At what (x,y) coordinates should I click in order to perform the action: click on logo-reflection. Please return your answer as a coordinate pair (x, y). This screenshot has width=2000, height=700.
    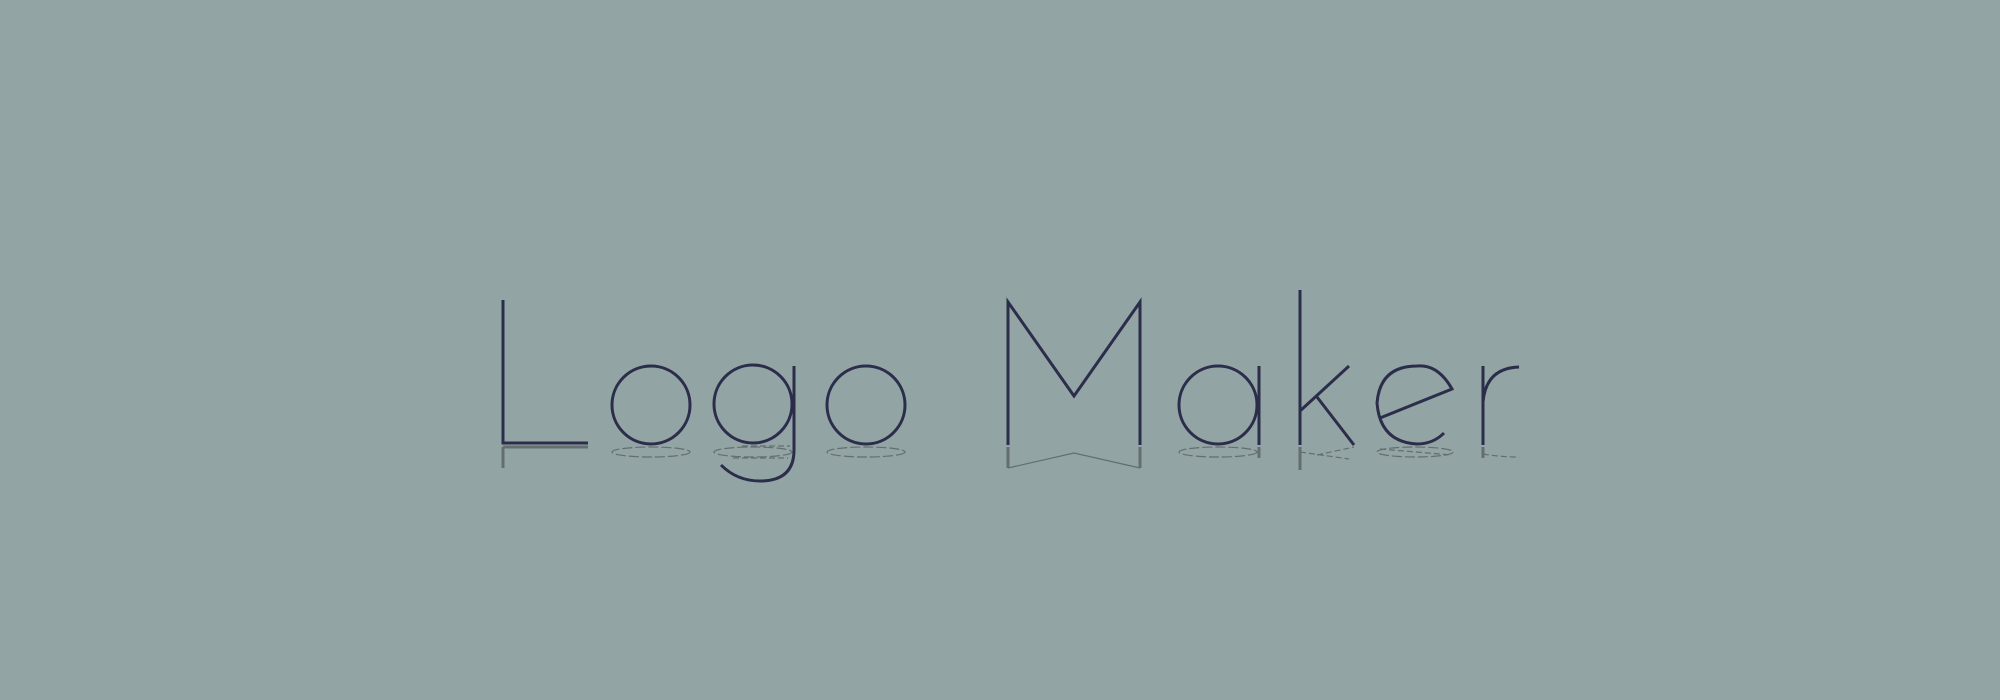
    Looking at the image, I should click on (1010, 457).